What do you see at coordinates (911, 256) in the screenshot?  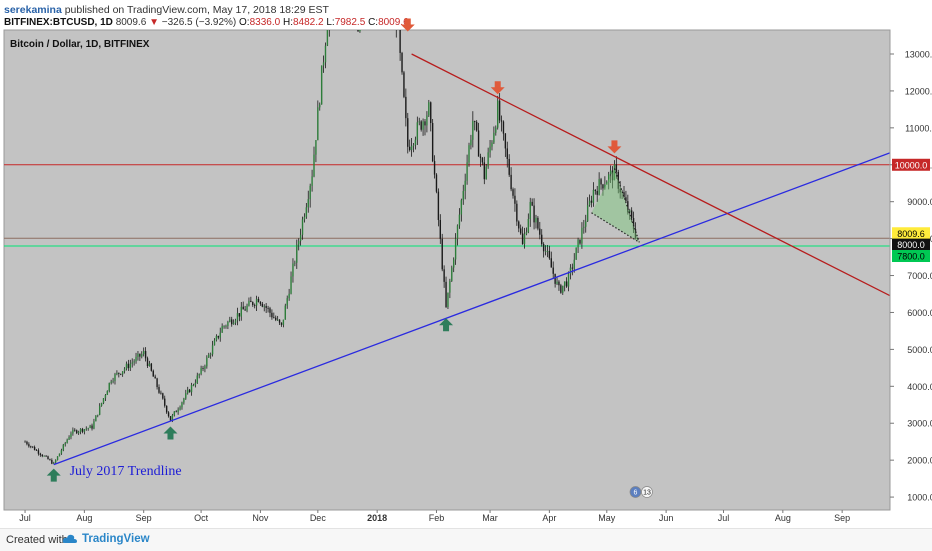 I see `price-label: 7800.0` at bounding box center [911, 256].